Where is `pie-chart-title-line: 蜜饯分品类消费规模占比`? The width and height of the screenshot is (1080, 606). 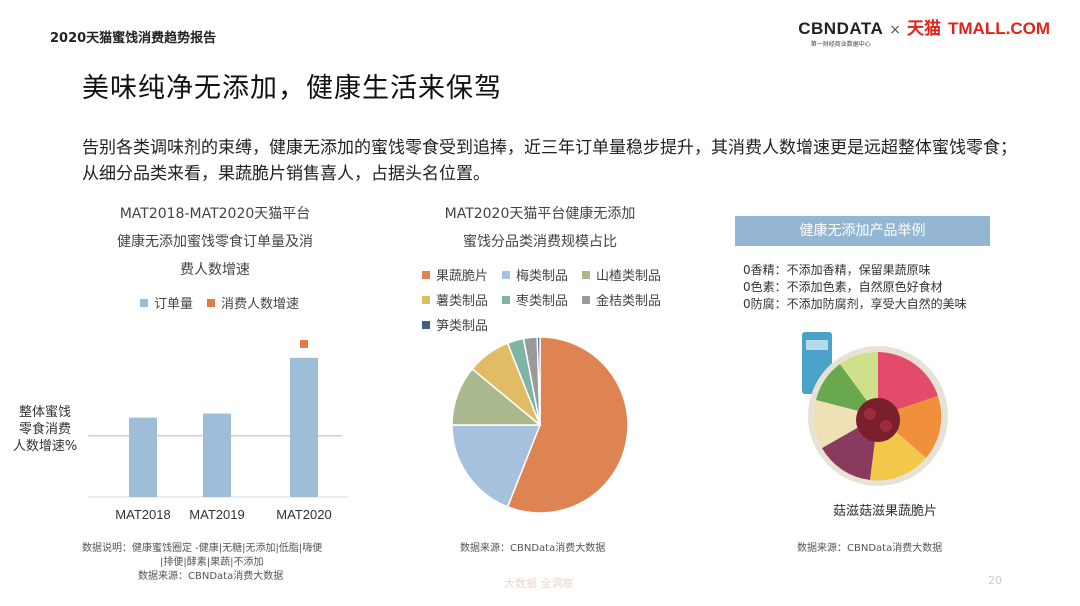
pie-chart-title-line: 蜜饯分品类消费规模占比 is located at coordinates (540, 242).